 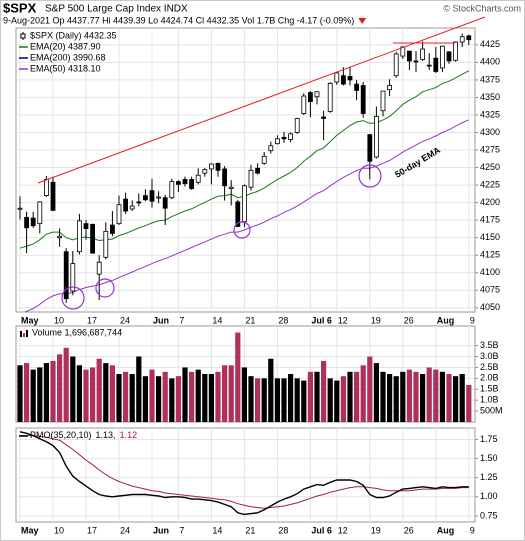 I want to click on legend-label: EMA(20) 4387.90, so click(x=65, y=46).